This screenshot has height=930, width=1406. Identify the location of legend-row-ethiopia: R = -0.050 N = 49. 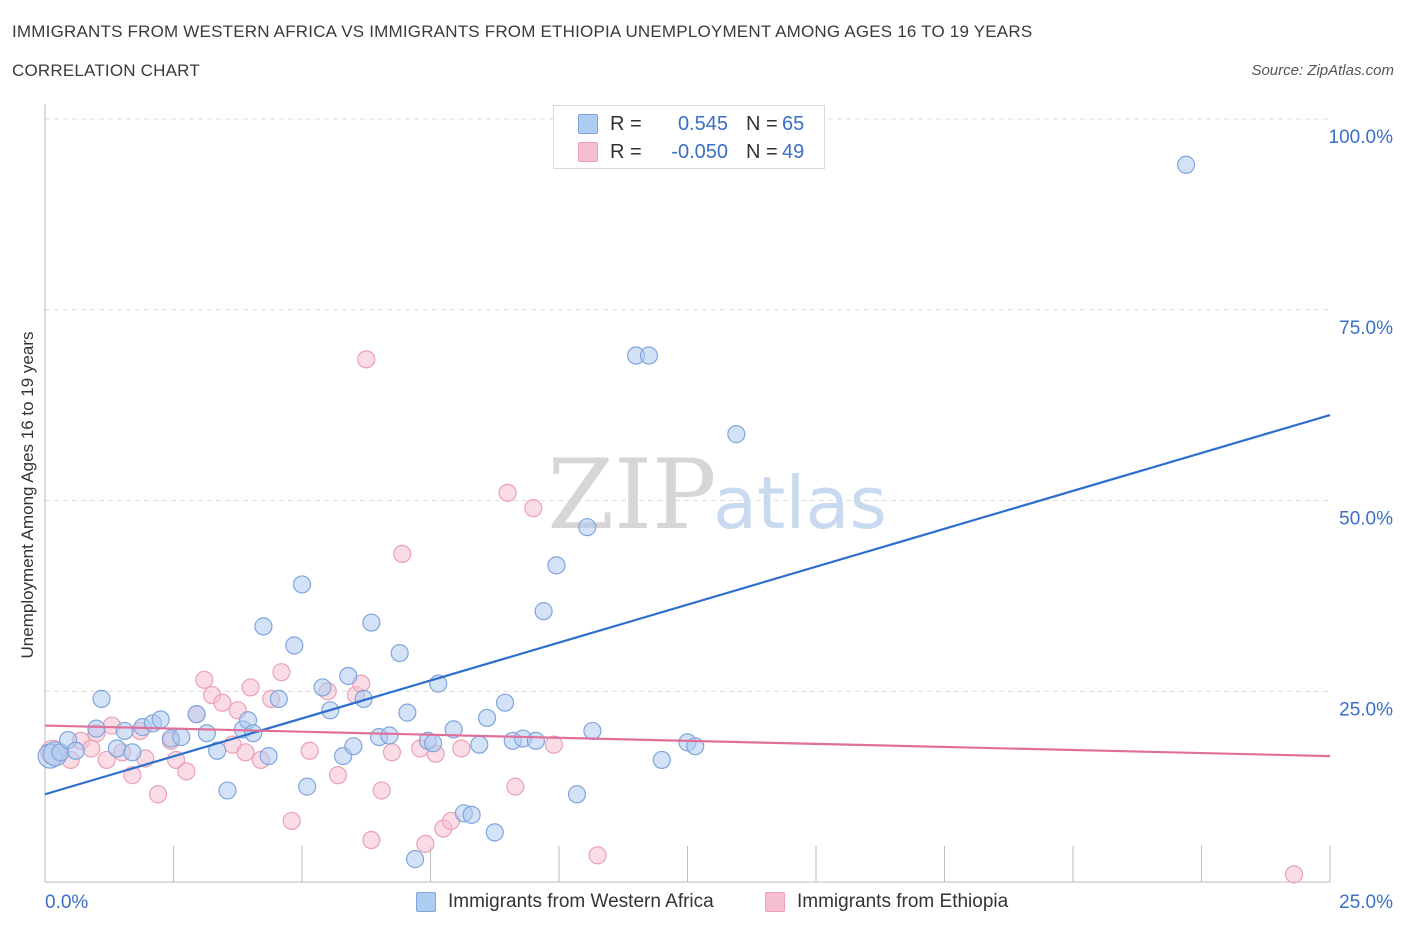
(691, 152).